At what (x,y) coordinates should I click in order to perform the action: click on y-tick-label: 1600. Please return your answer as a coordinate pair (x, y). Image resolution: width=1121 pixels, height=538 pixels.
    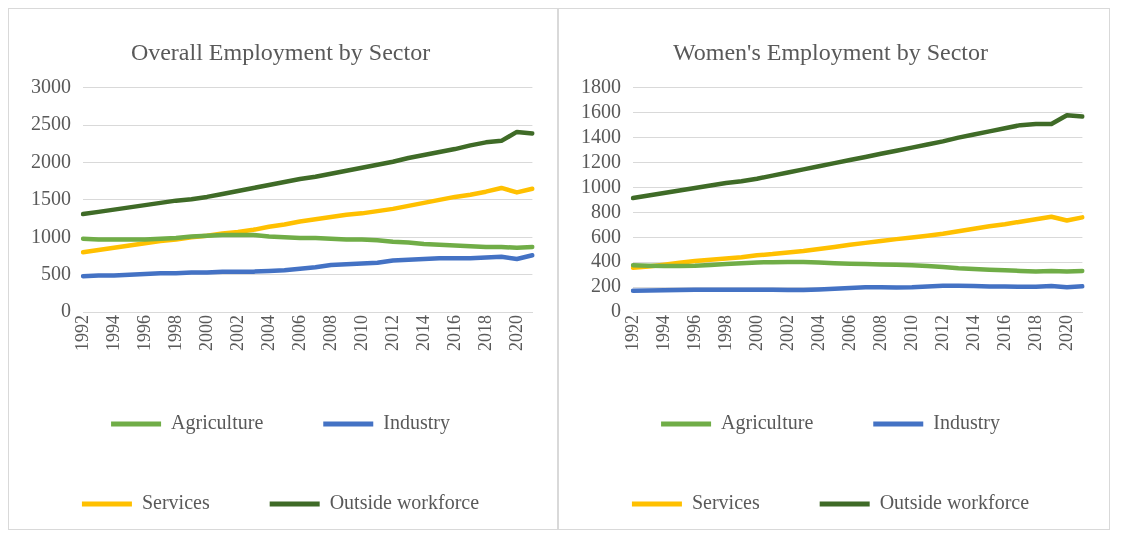
    Looking at the image, I should click on (601, 110).